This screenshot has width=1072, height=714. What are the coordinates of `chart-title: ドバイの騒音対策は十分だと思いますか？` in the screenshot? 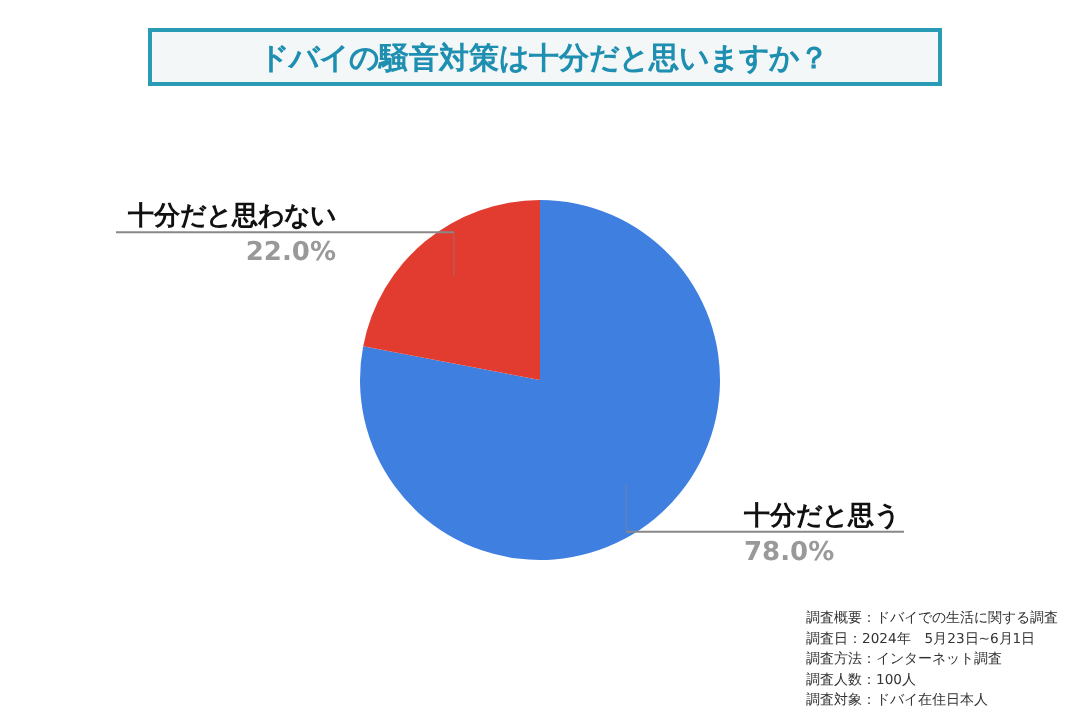 It's located at (544, 58).